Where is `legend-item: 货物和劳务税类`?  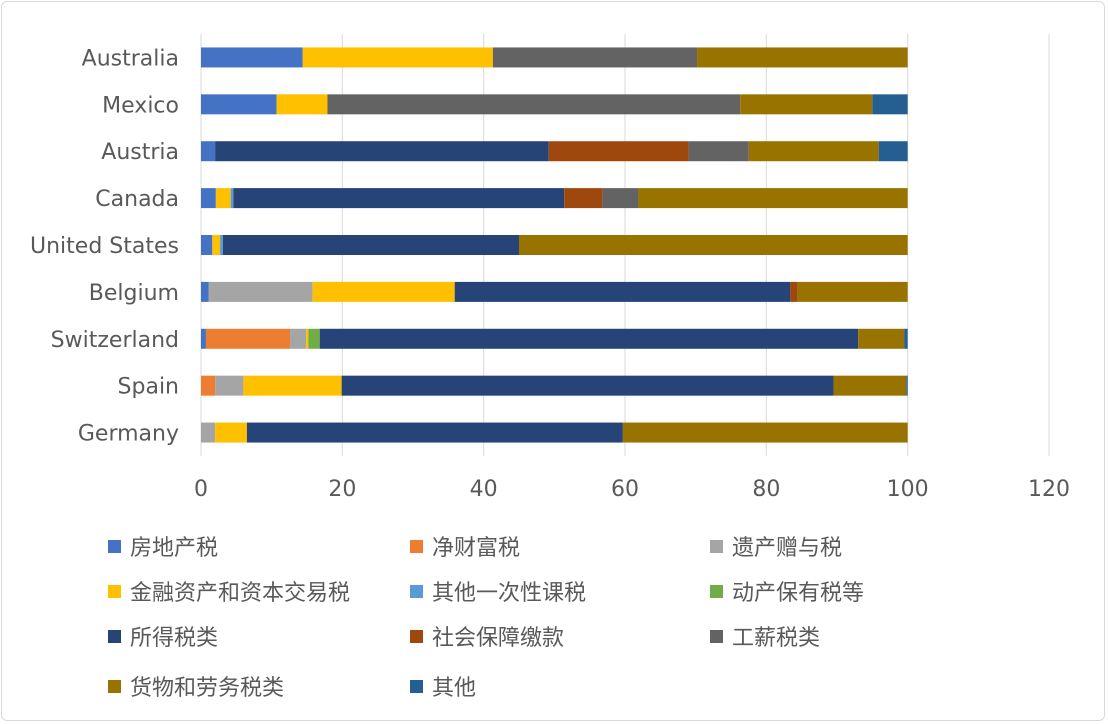
legend-item: 货物和劳务税类 is located at coordinates (196, 686).